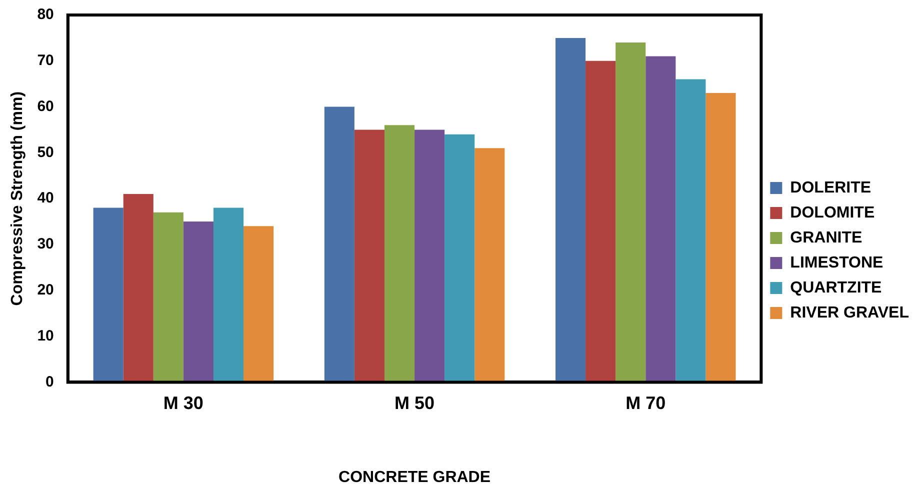 This screenshot has width=919, height=489. Describe the element at coordinates (45, 244) in the screenshot. I see `y-tick-label: 30` at that location.